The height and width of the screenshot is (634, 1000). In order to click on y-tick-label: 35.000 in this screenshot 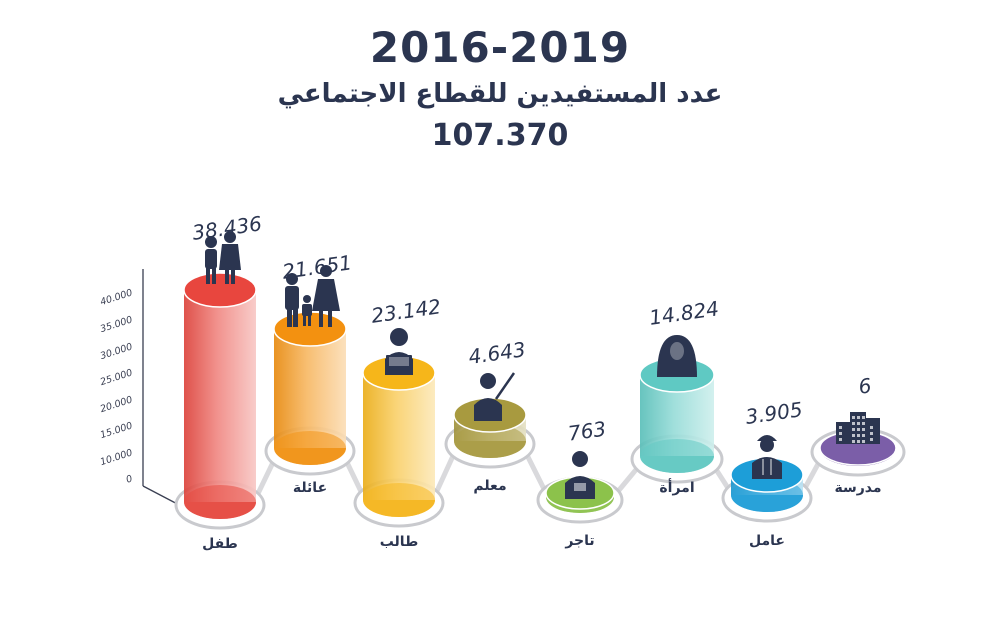, I will do `click(116, 324)`.